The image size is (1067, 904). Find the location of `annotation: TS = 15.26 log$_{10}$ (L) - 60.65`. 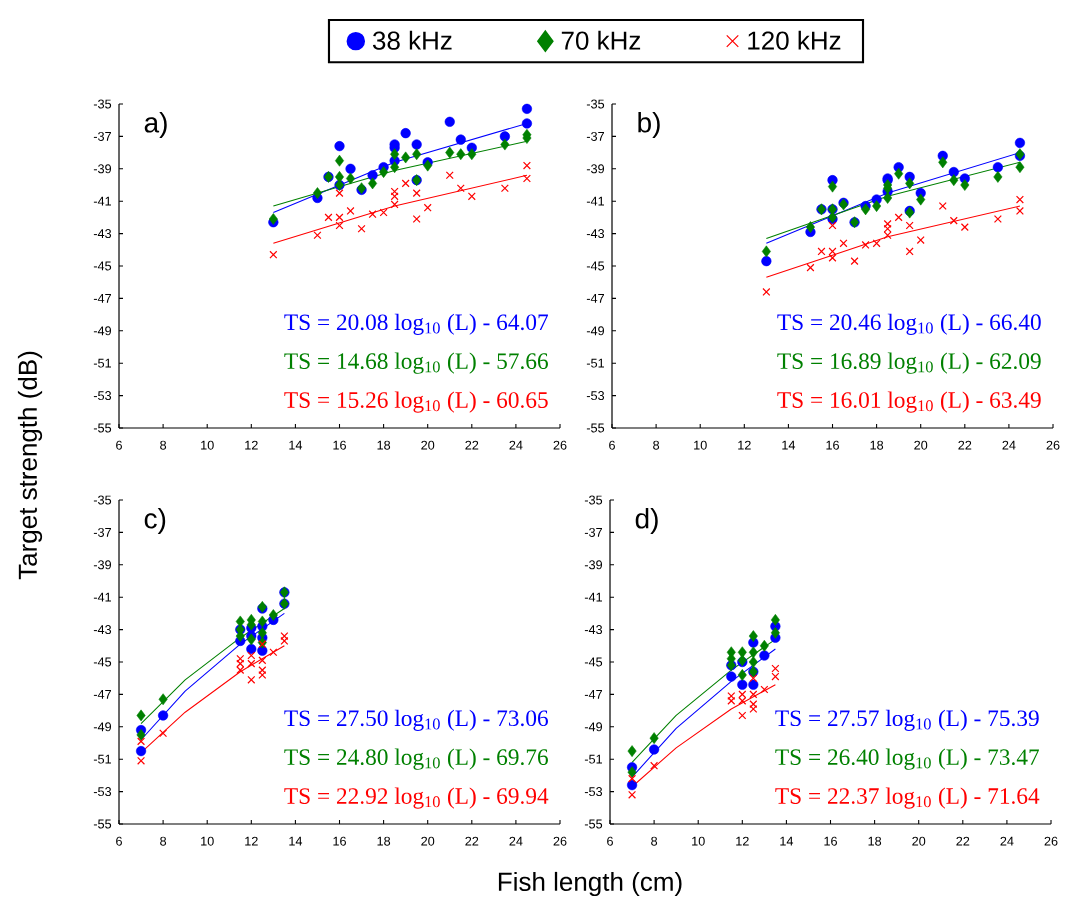

annotation: TS = 15.26 log$_{10}$ (L) - 60.65 is located at coordinates (416, 402).